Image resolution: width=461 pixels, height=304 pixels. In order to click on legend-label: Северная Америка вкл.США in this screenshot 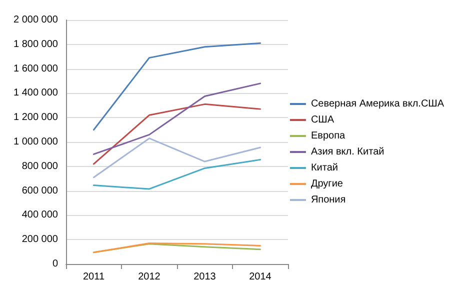, I will do `click(377, 104)`.